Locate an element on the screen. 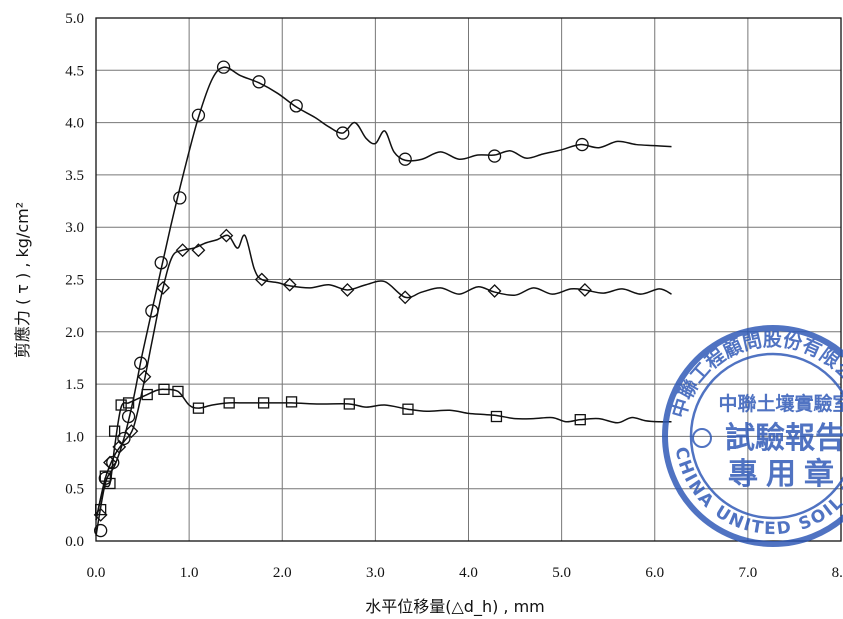 The width and height of the screenshot is (843, 619). y-tick-label: 0.5 is located at coordinates (74, 490).